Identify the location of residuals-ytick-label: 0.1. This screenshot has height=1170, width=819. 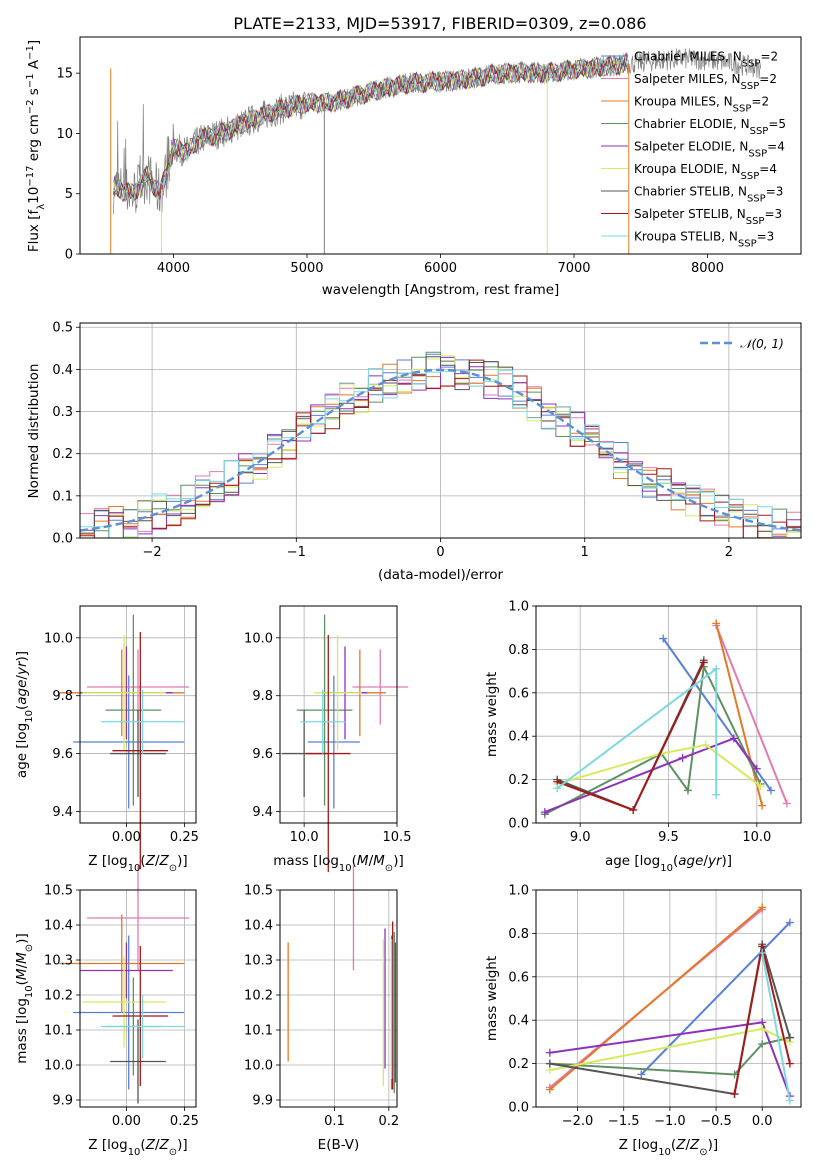
(62, 496).